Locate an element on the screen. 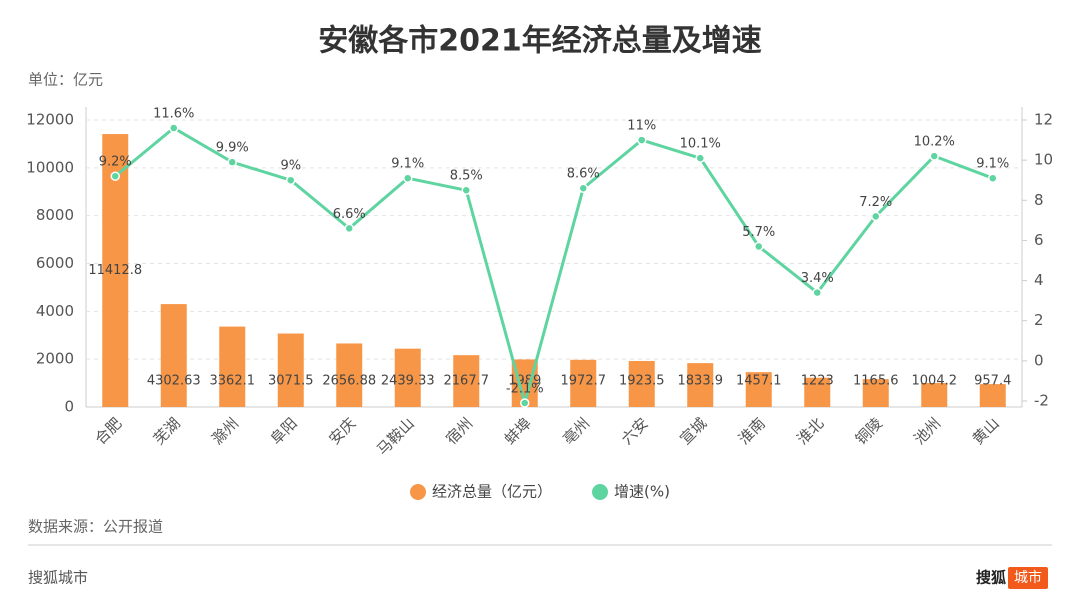  footer-left: 搜狐城市 is located at coordinates (58, 578).